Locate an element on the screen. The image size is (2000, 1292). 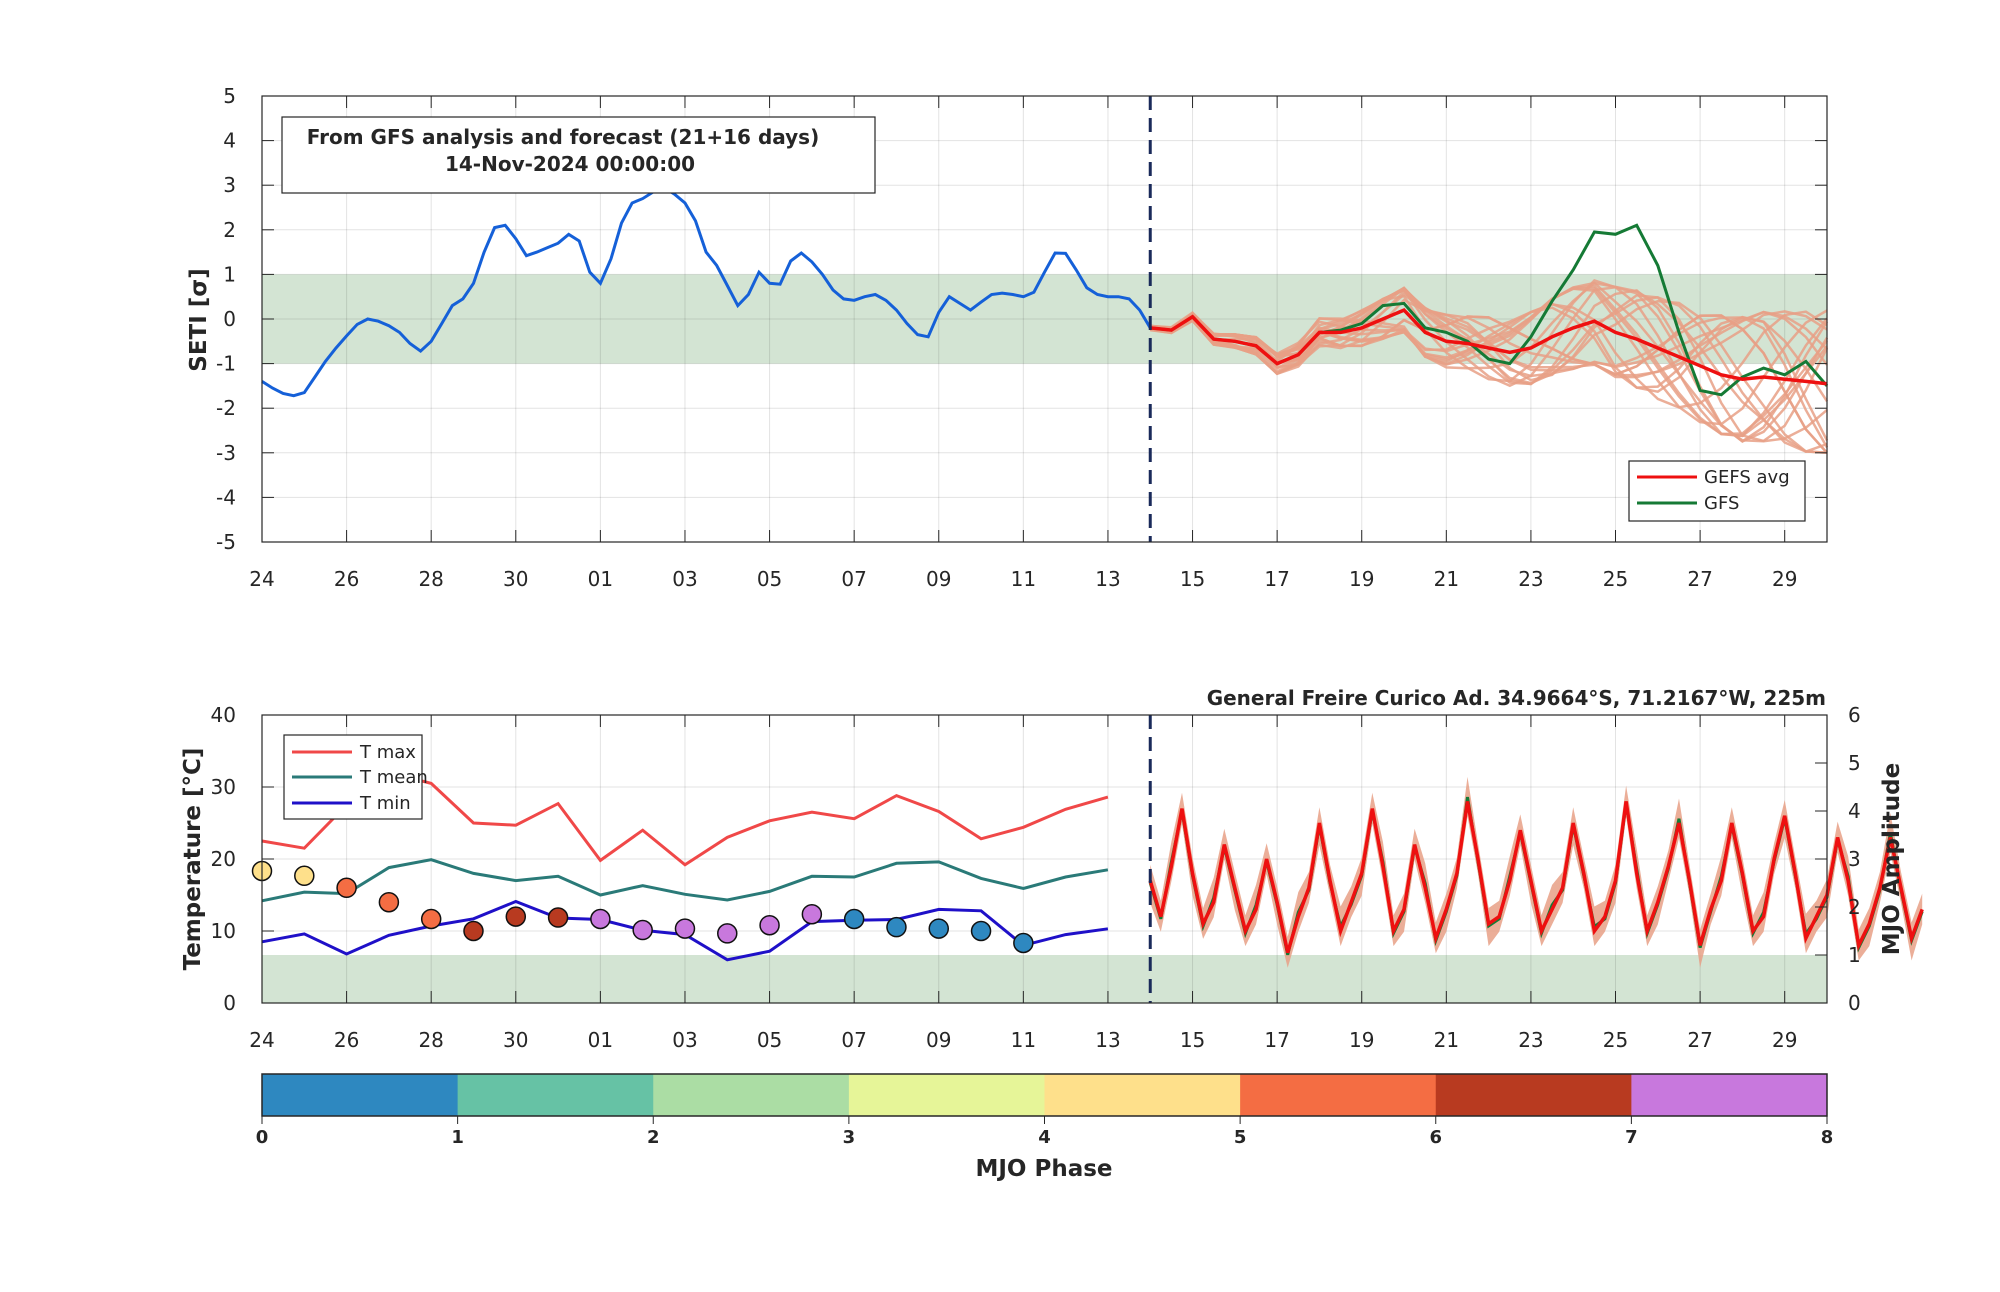
temperature-ylabel: Temperature [°C] is located at coordinates (193, 859).